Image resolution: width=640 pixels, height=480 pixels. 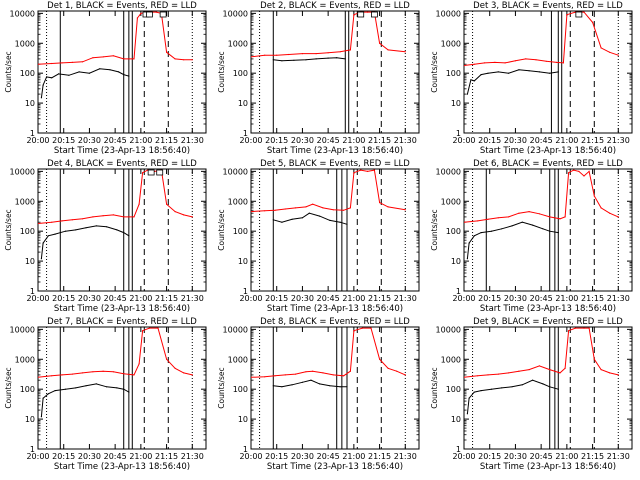 I want to click on lld-series-line, so click(x=541, y=352).